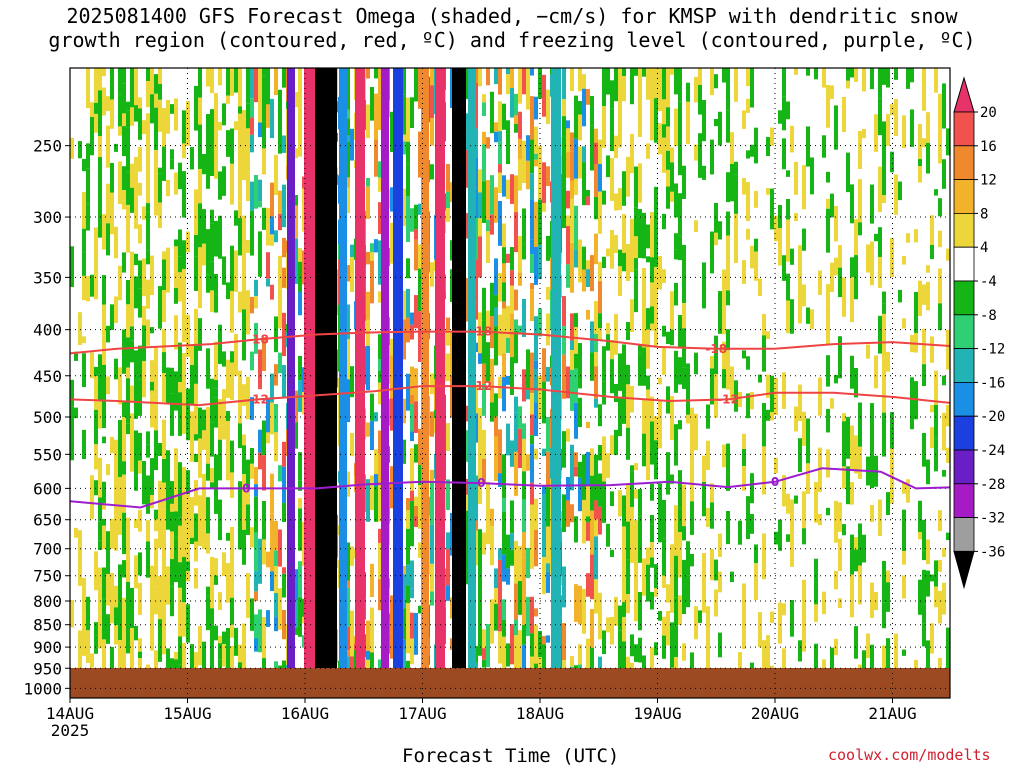 Image resolution: width=1024 pixels, height=768 pixels. Describe the element at coordinates (909, 755) in the screenshot. I see `credit-link: coolwx.com/modelts` at that location.